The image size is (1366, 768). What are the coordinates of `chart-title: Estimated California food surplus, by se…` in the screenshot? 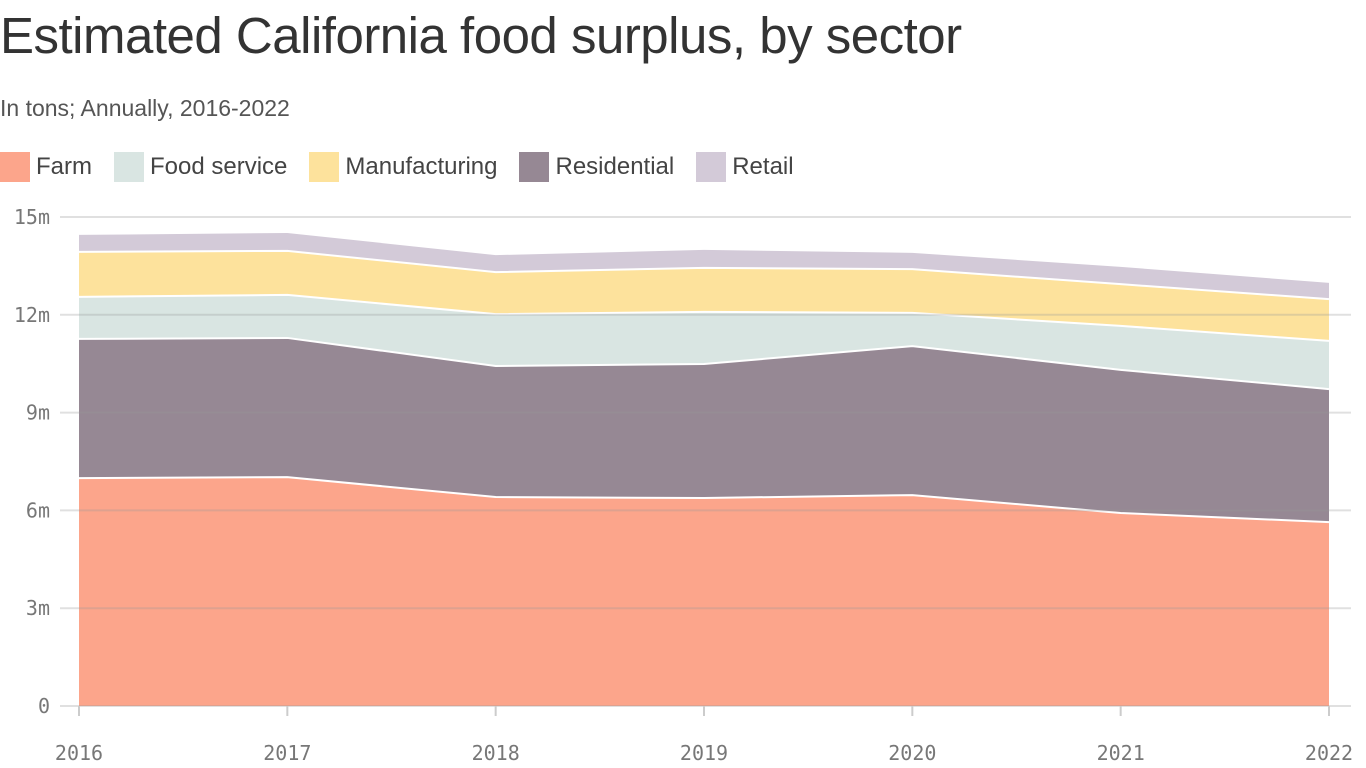 It's located at (481, 35).